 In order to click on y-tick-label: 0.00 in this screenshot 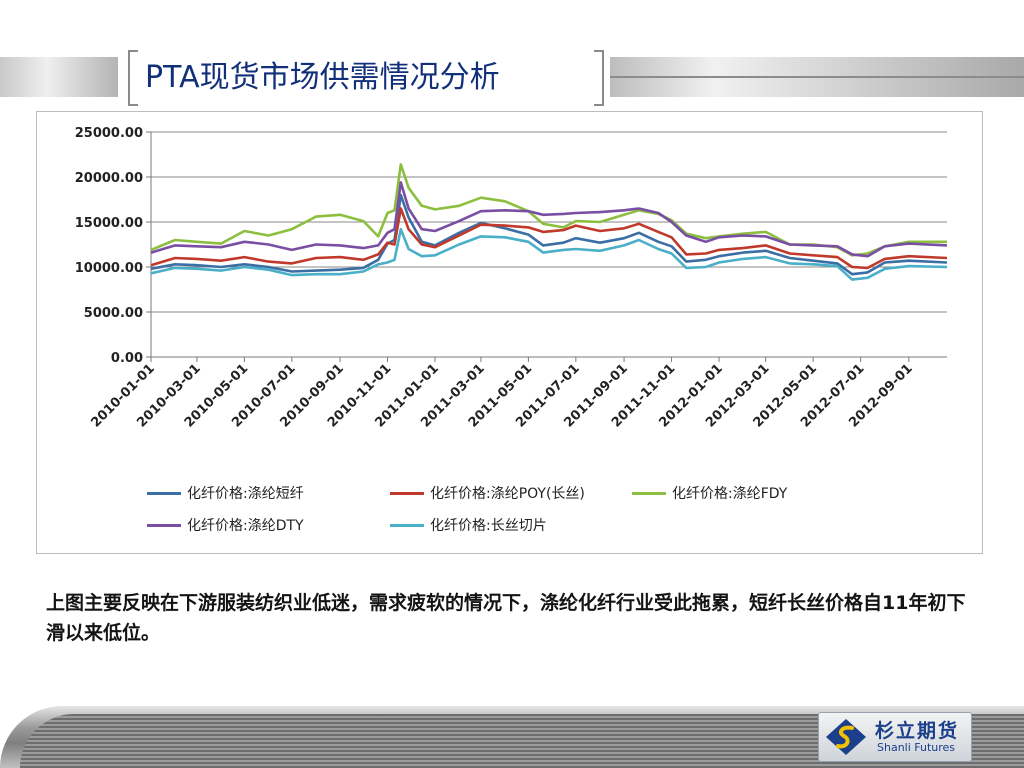, I will do `click(127, 358)`.